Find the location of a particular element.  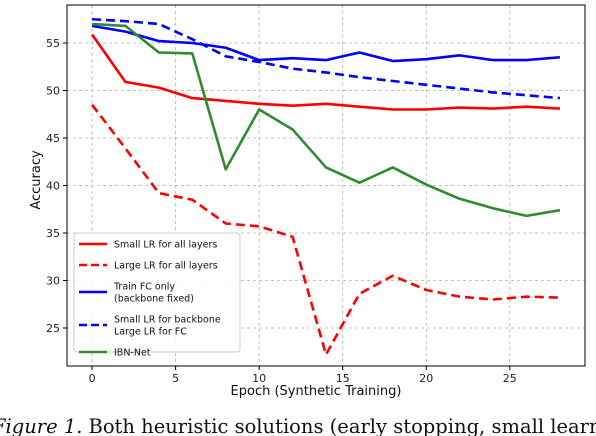

x-tick-label: 5 is located at coordinates (175, 378).